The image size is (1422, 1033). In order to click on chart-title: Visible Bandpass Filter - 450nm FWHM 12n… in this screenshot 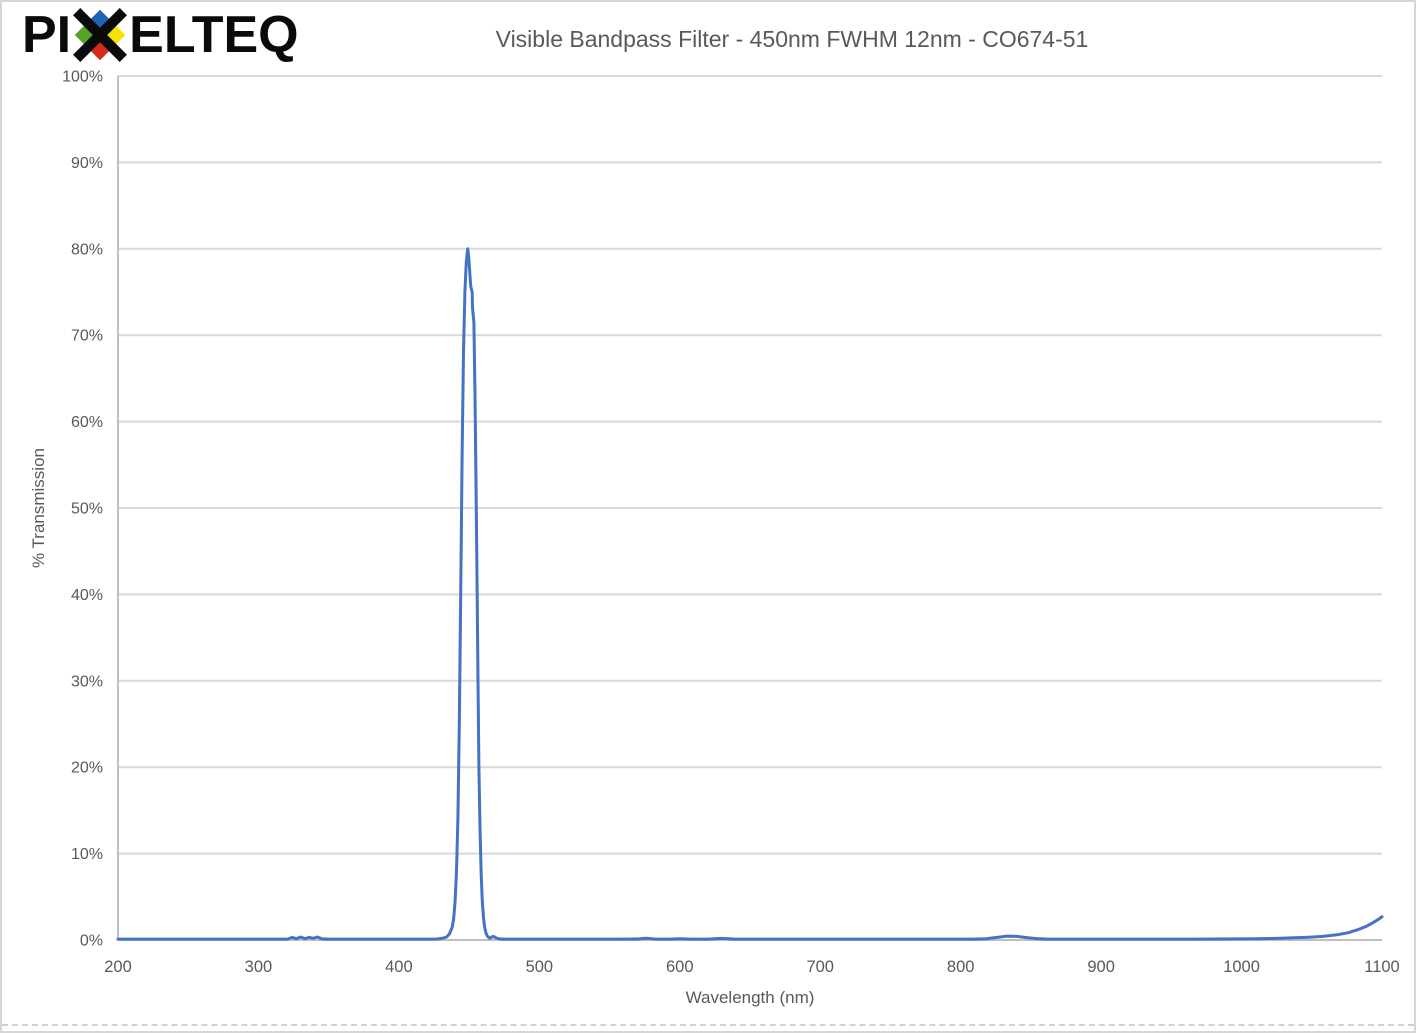, I will do `click(792, 39)`.